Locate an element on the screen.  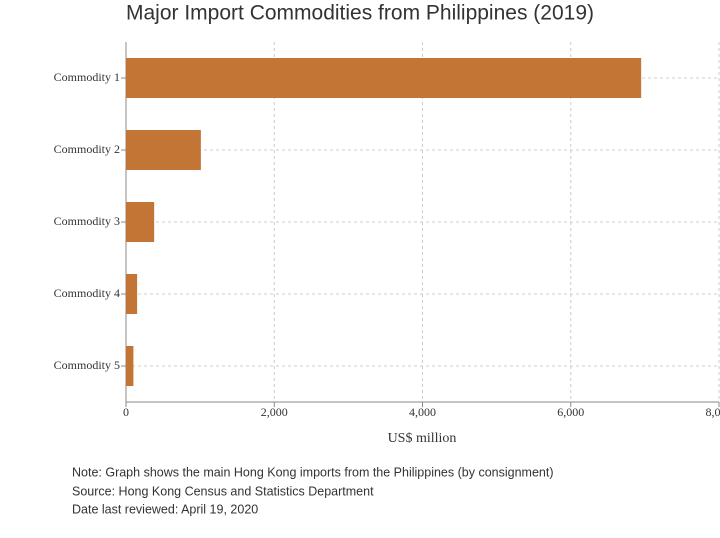
x-tick-label: 2,000 is located at coordinates (274, 412).